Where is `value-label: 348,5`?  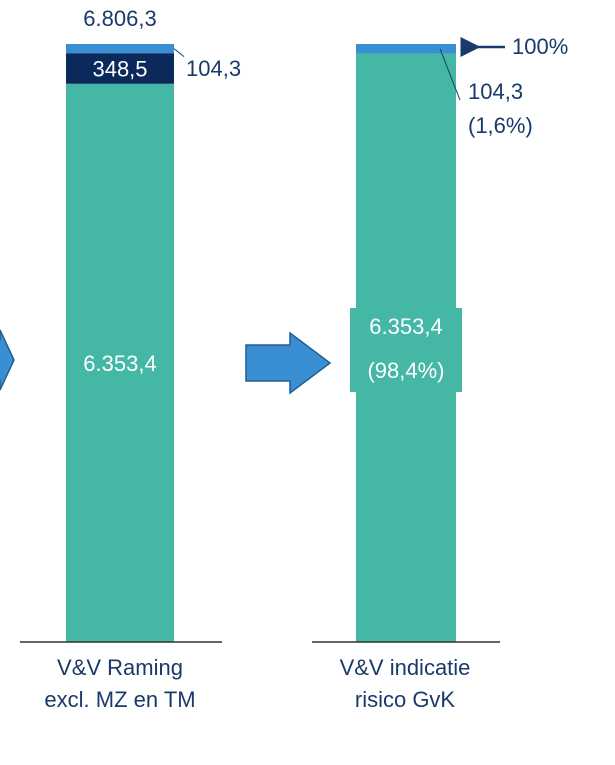 value-label: 348,5 is located at coordinates (119, 68).